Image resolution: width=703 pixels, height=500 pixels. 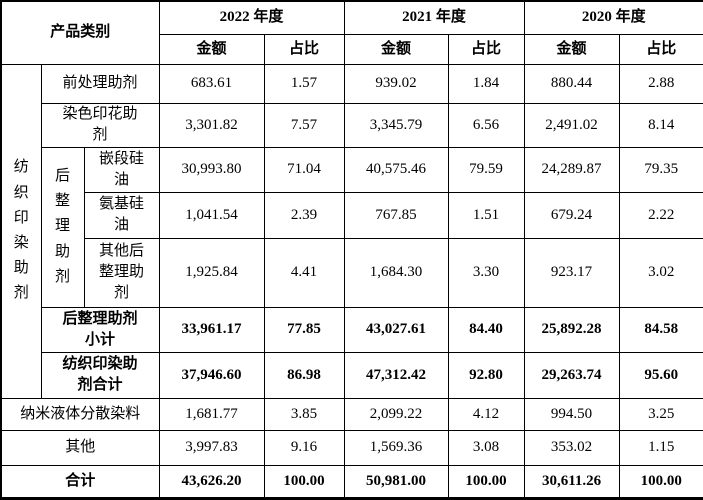 I want to click on row-label-text: 氨基硅油, so click(x=121, y=214).